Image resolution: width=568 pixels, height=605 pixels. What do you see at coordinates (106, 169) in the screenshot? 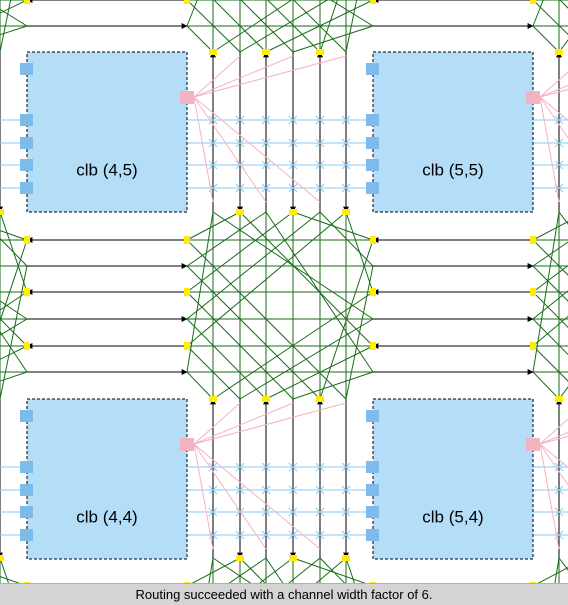
I see `clb-label: clb (4,5)` at bounding box center [106, 169].